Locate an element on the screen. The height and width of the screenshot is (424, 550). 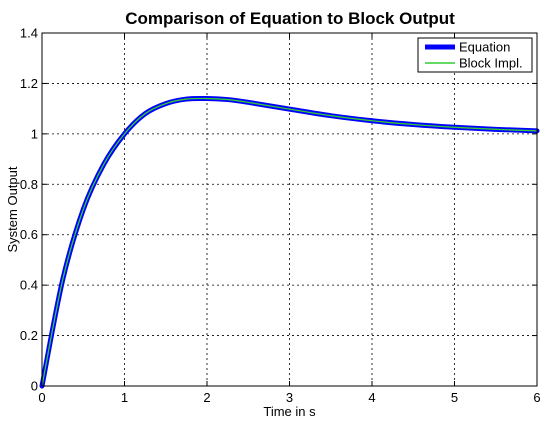
y-tick-label: 0 is located at coordinates (34, 386).